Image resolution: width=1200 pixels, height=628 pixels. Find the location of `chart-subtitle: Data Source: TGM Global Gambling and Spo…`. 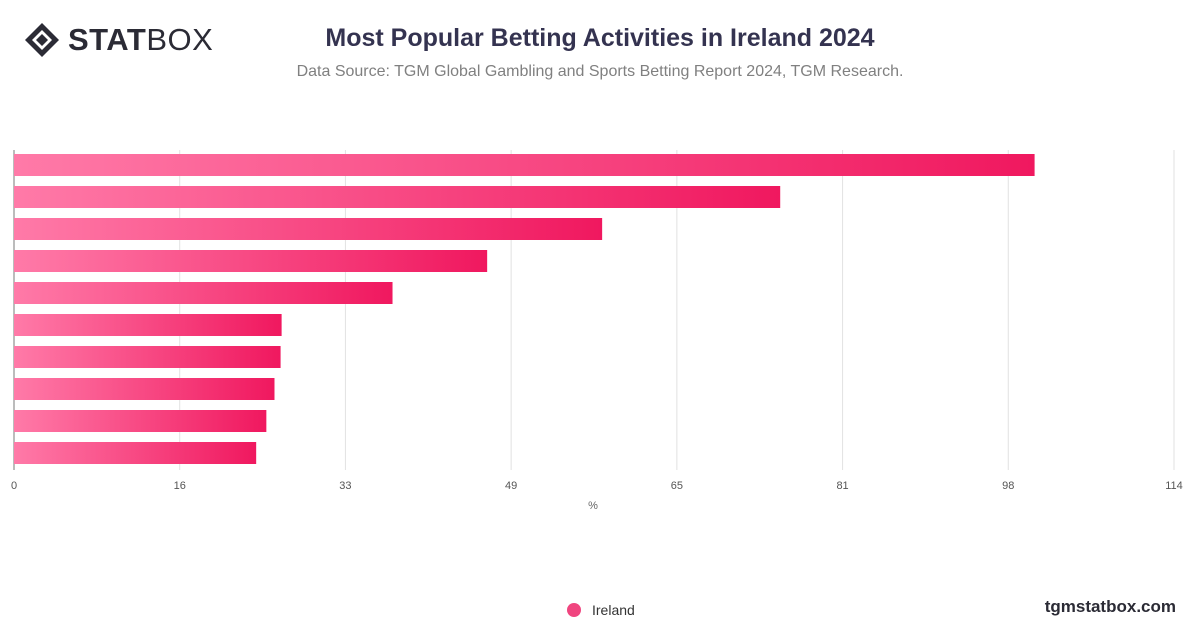

chart-subtitle: Data Source: TGM Global Gambling and Spo… is located at coordinates (600, 71).